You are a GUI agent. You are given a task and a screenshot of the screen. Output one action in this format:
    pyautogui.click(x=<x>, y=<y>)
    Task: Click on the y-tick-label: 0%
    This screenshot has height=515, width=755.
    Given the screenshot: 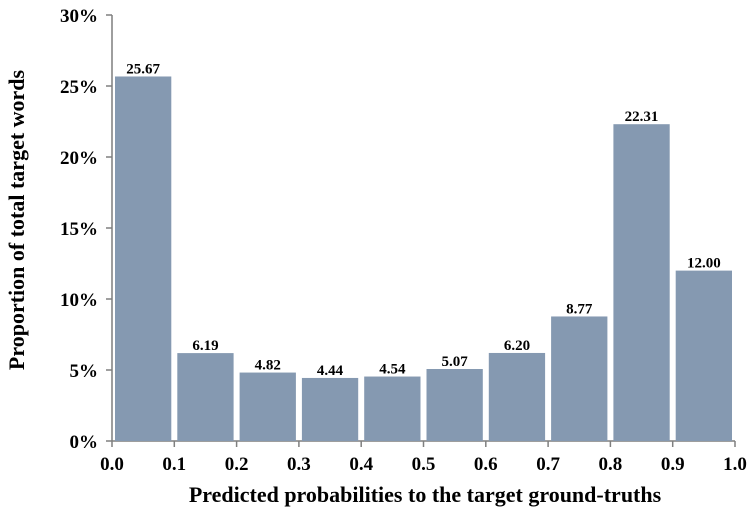 What is the action you would take?
    pyautogui.click(x=84, y=442)
    